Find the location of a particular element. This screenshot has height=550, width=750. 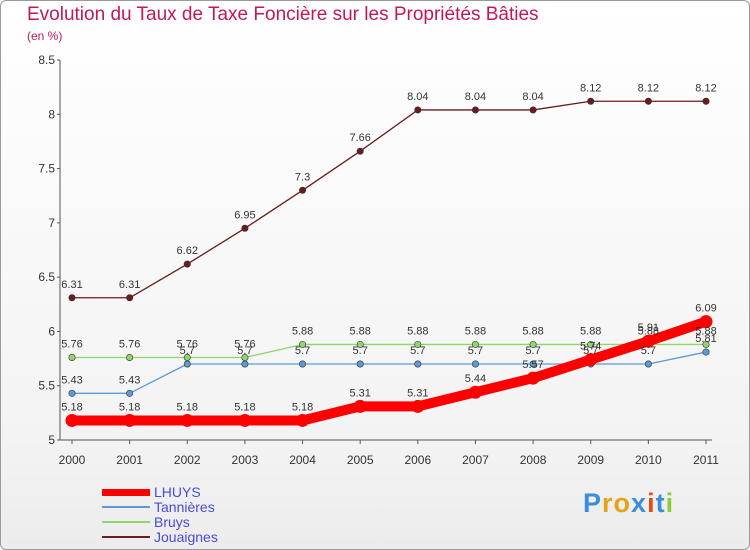

y-tick-label: 8 is located at coordinates (51, 114).